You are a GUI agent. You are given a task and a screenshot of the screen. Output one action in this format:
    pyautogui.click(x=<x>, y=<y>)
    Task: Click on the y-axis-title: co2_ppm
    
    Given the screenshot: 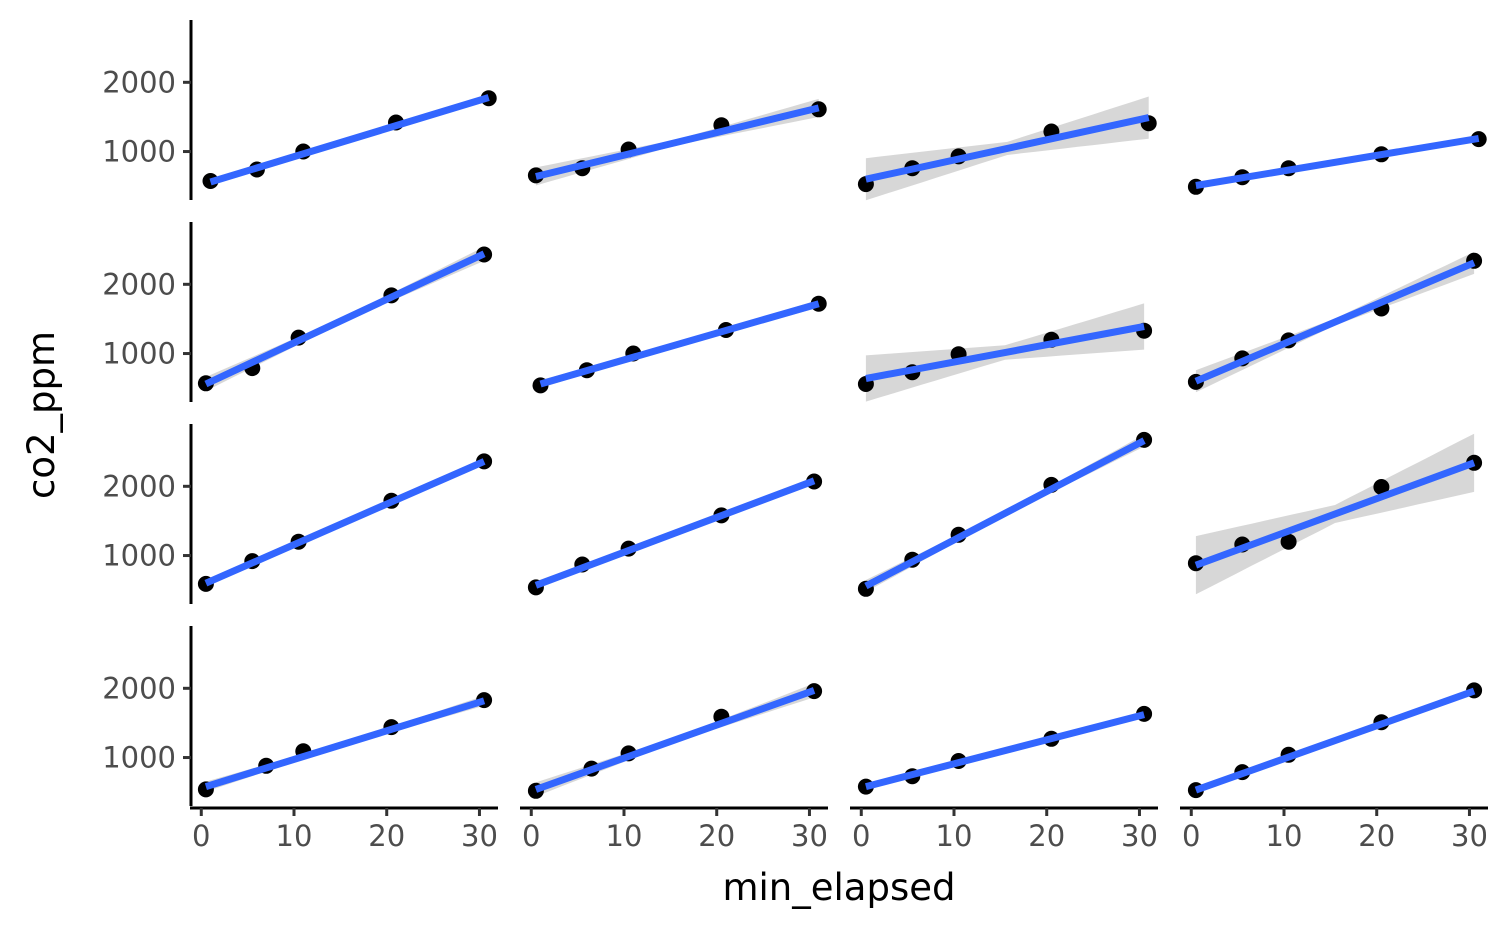 What is the action you would take?
    pyautogui.click(x=41, y=415)
    